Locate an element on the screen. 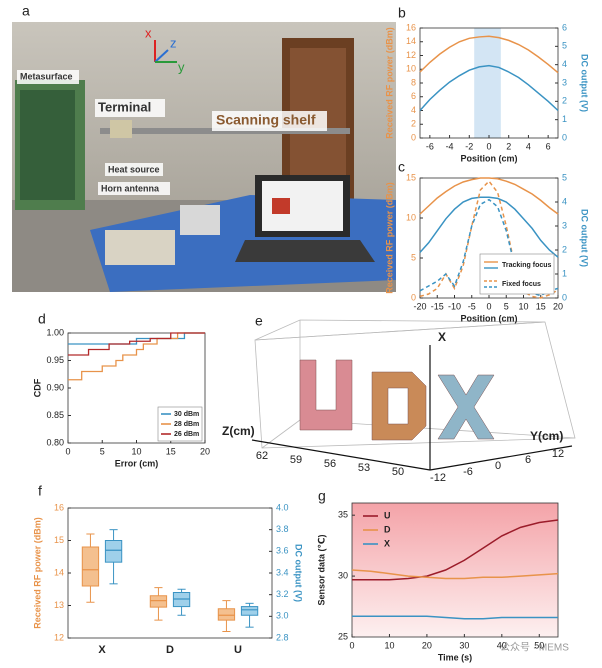 This screenshot has width=602, height=668. letter-u is located at coordinates (326, 395).